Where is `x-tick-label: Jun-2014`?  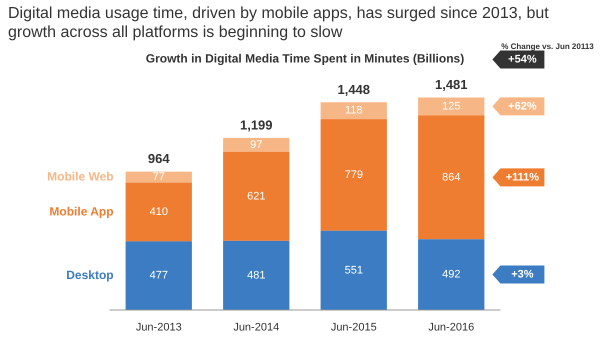 x-tick-label: Jun-2014 is located at coordinates (256, 327).